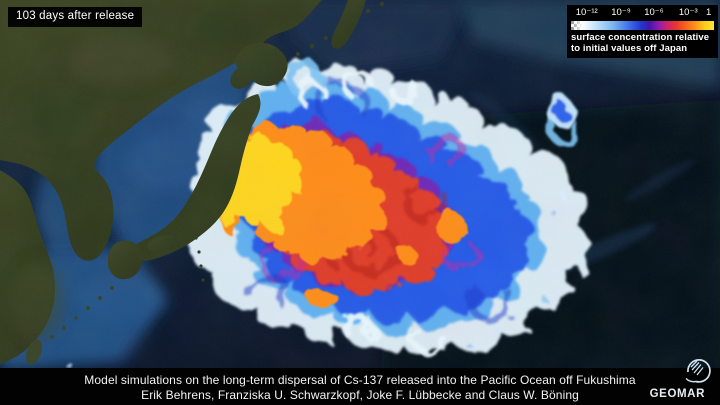  What do you see at coordinates (677, 394) in the screenshot?
I see `geomar-wordmark: GEOMAR` at bounding box center [677, 394].